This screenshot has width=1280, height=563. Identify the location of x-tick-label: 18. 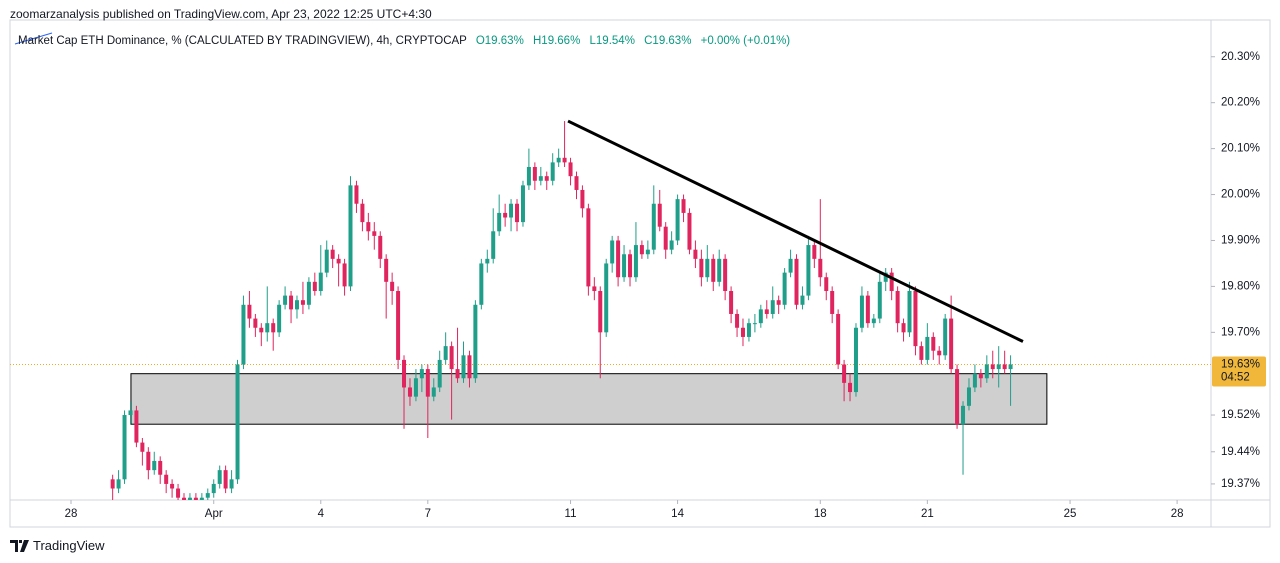
(820, 514).